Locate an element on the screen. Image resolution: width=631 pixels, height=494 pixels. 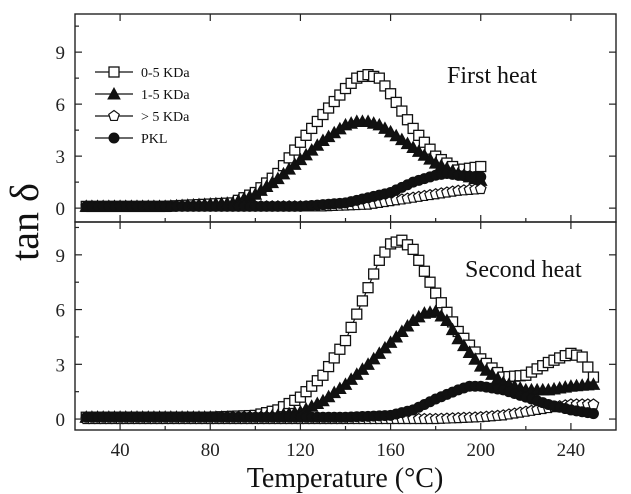
x-tick-label: 200 is located at coordinates (481, 450).